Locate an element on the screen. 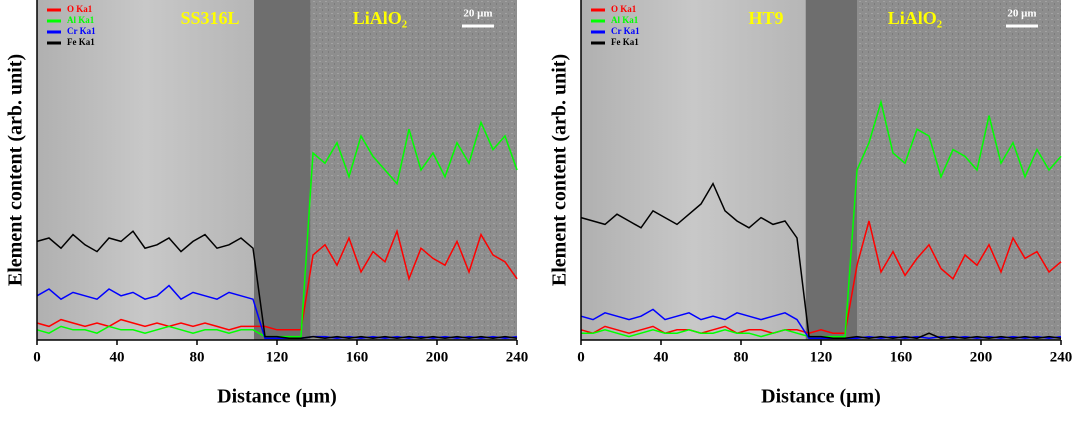  annotation: HT9 is located at coordinates (765, 18).